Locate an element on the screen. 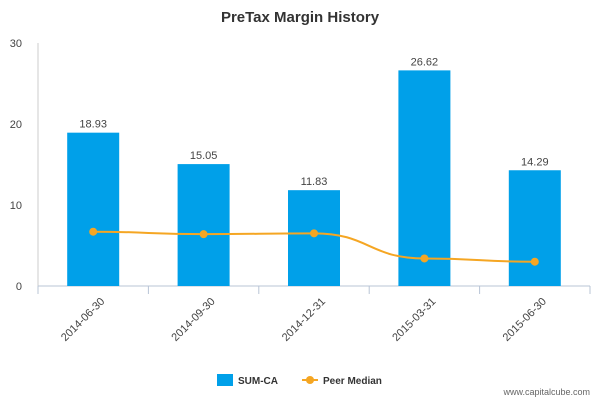  x-tick-label: 2014-12-31 is located at coordinates (304, 320).